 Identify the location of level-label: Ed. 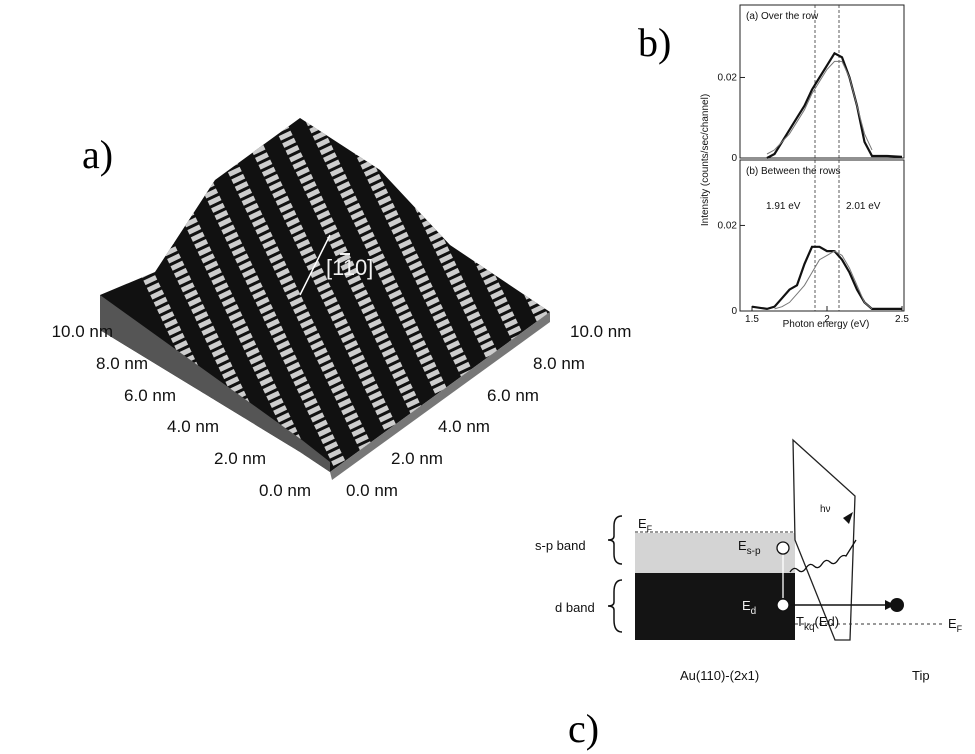
(749, 607).